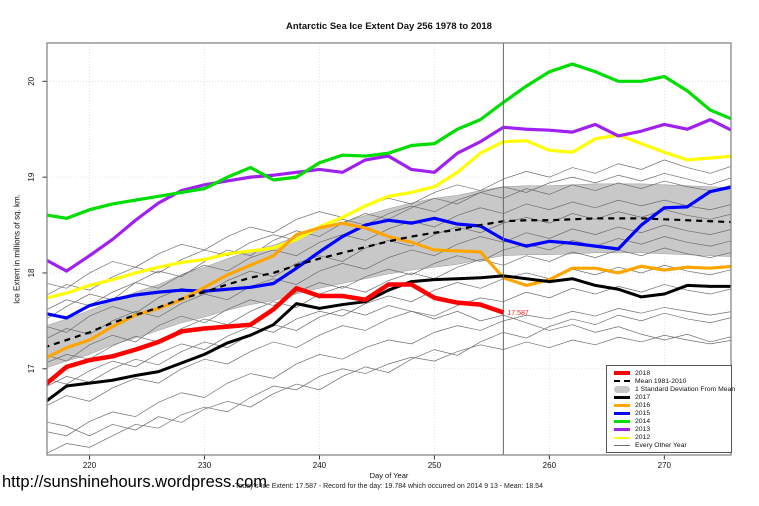  Describe the element at coordinates (671, 438) in the screenshot. I see `legend-item: 2012` at that location.